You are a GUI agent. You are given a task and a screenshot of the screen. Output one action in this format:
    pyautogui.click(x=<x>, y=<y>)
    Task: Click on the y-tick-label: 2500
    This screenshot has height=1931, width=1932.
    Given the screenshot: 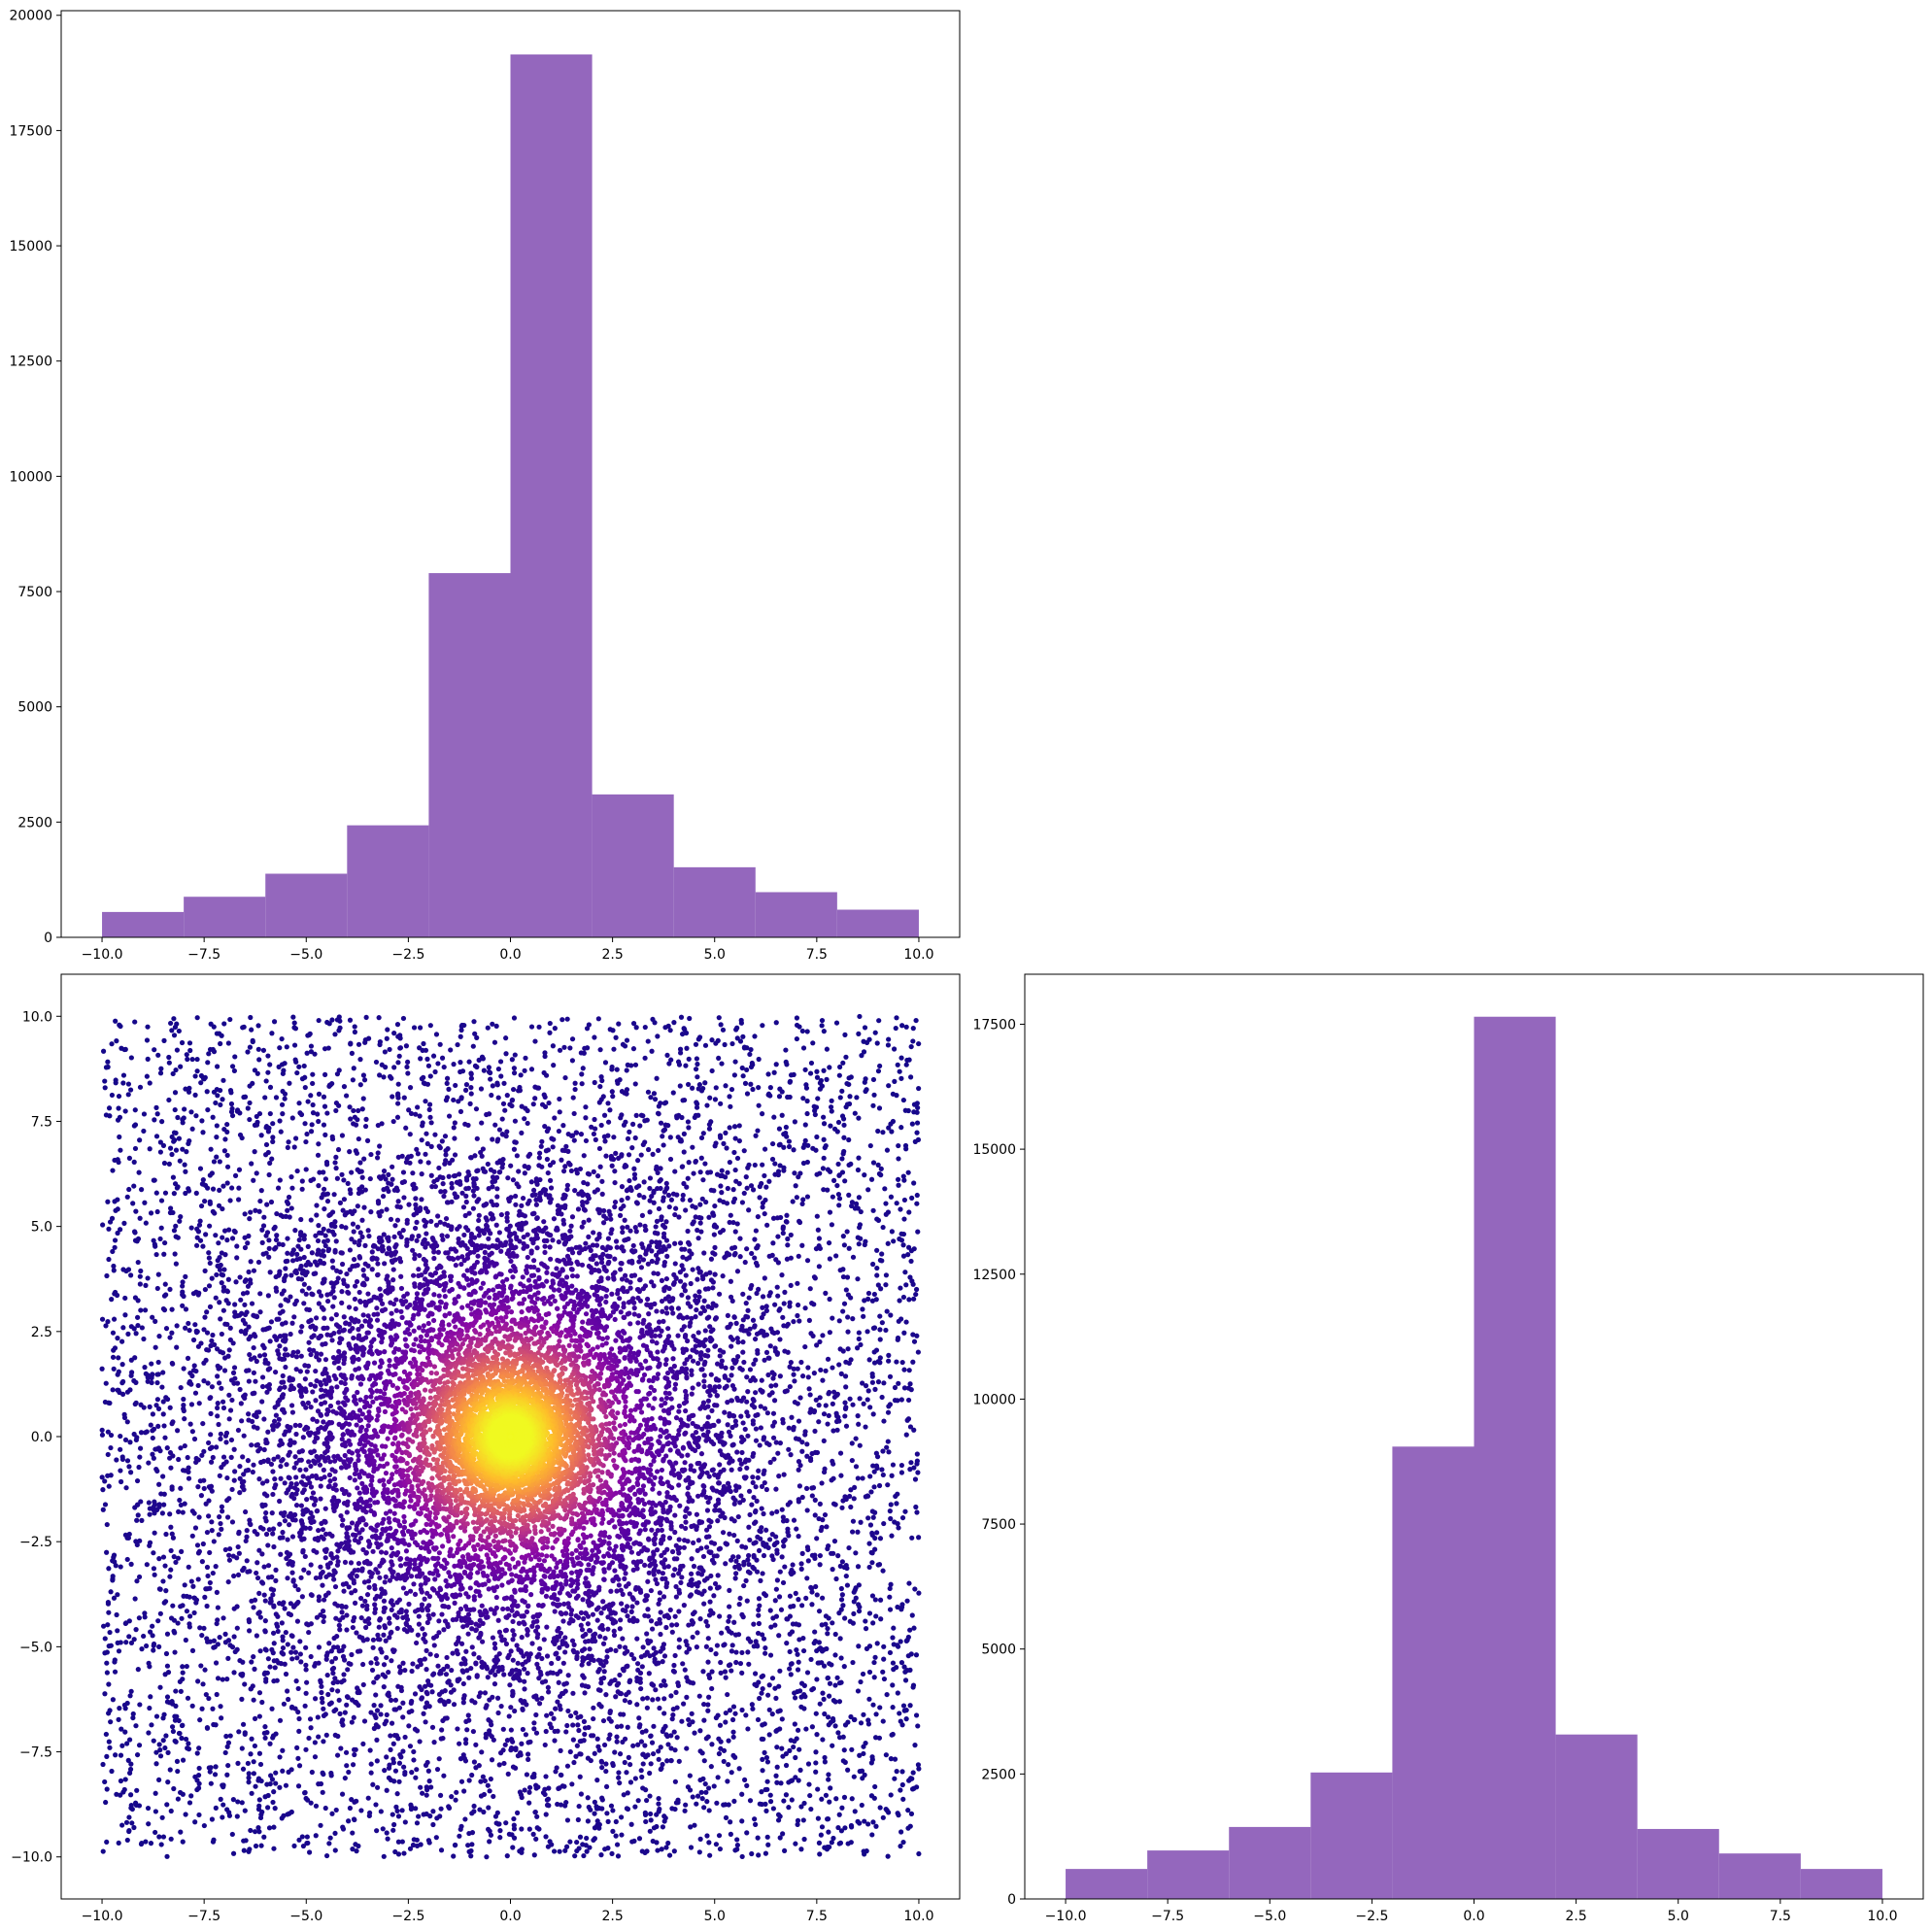 What is the action you would take?
    pyautogui.click(x=34, y=823)
    